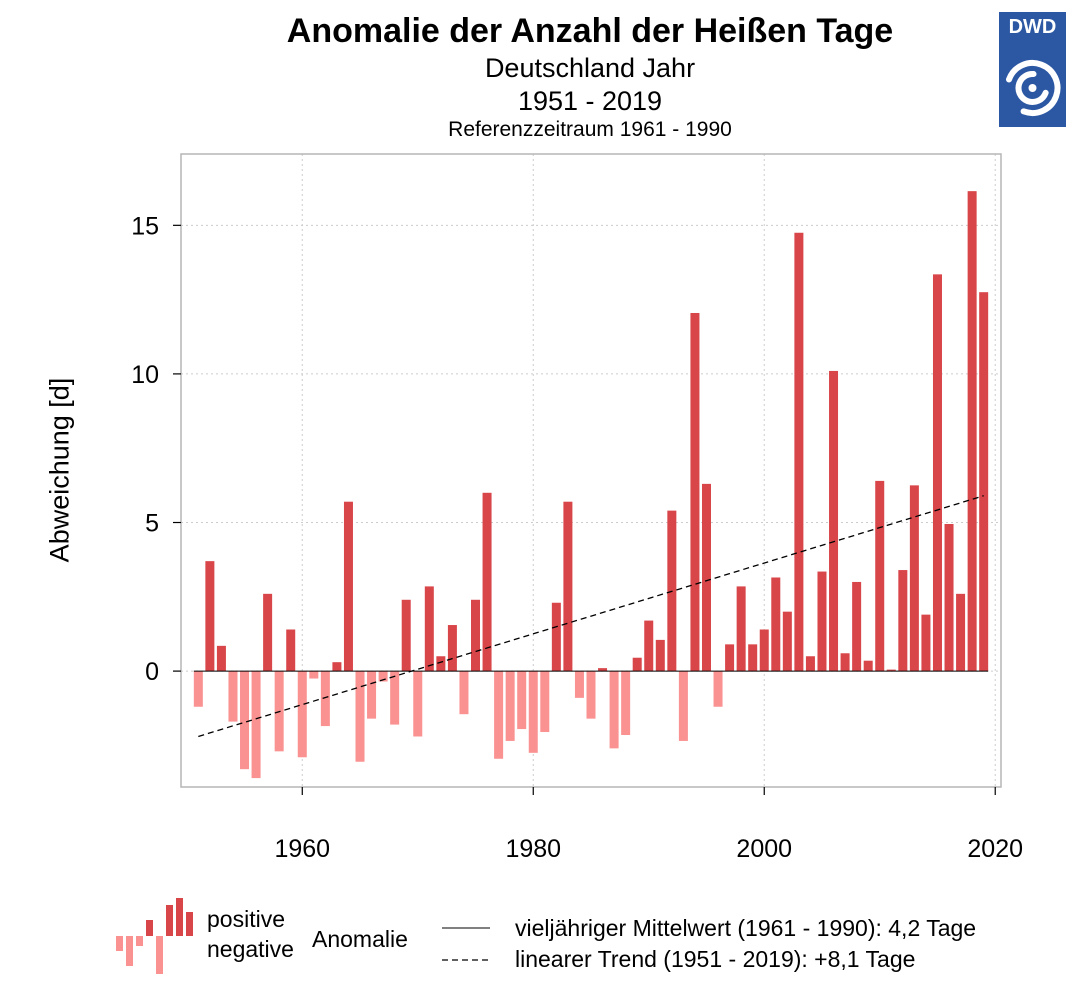 The image size is (1079, 1005). Describe the element at coordinates (325, 699) in the screenshot. I see `bar-1962` at that location.